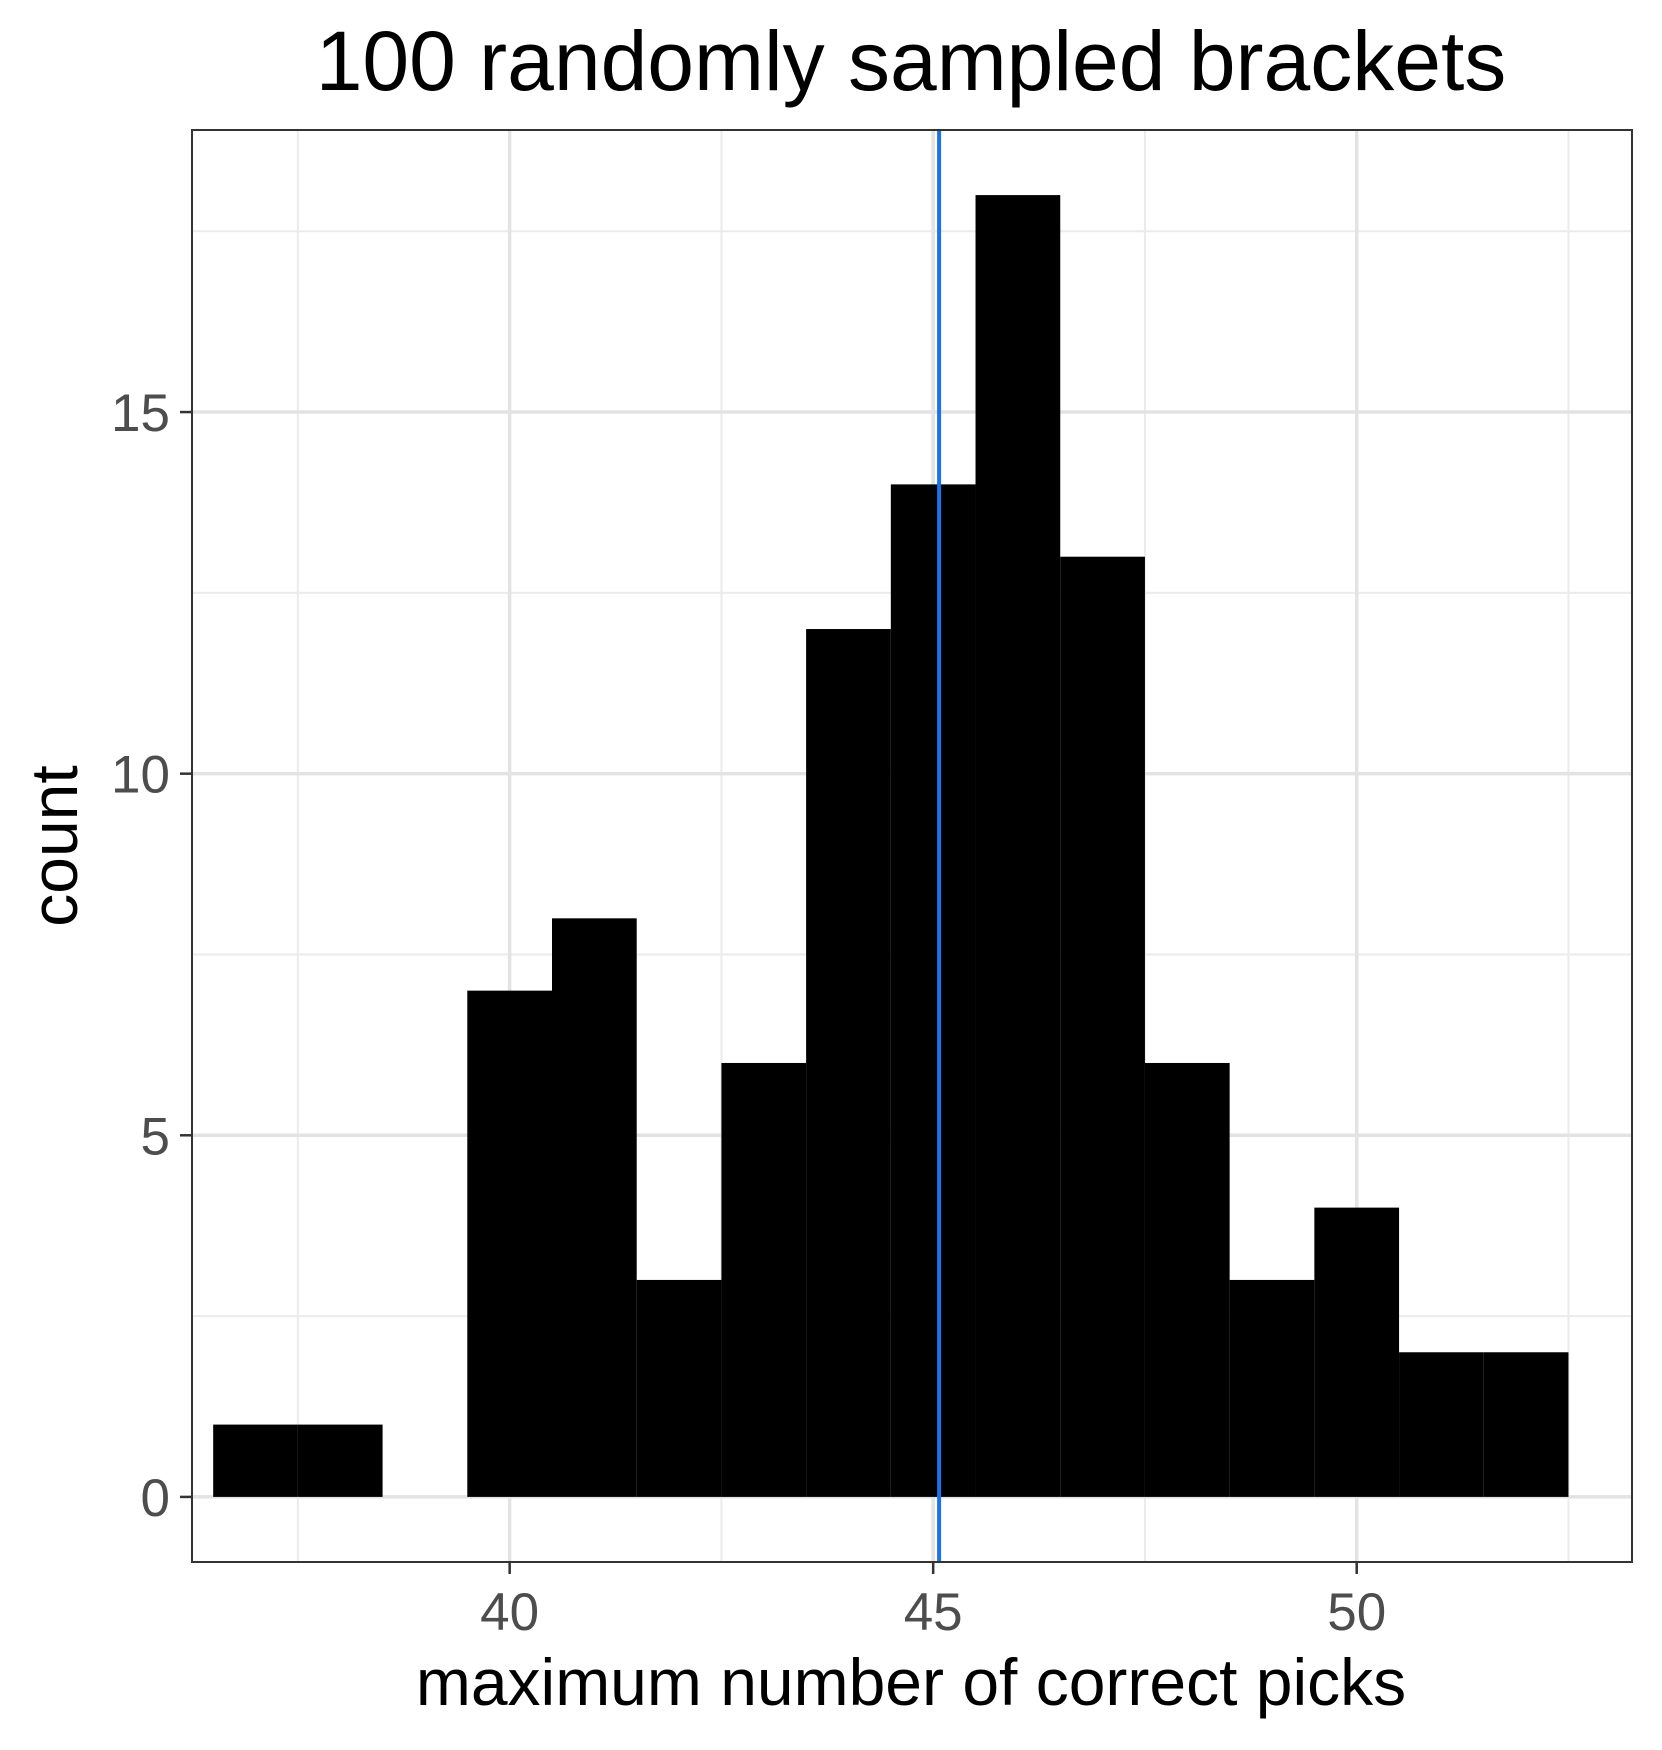 This screenshot has height=1750, width=1662. I want to click on x-tick-label: 50, so click(1356, 1612).